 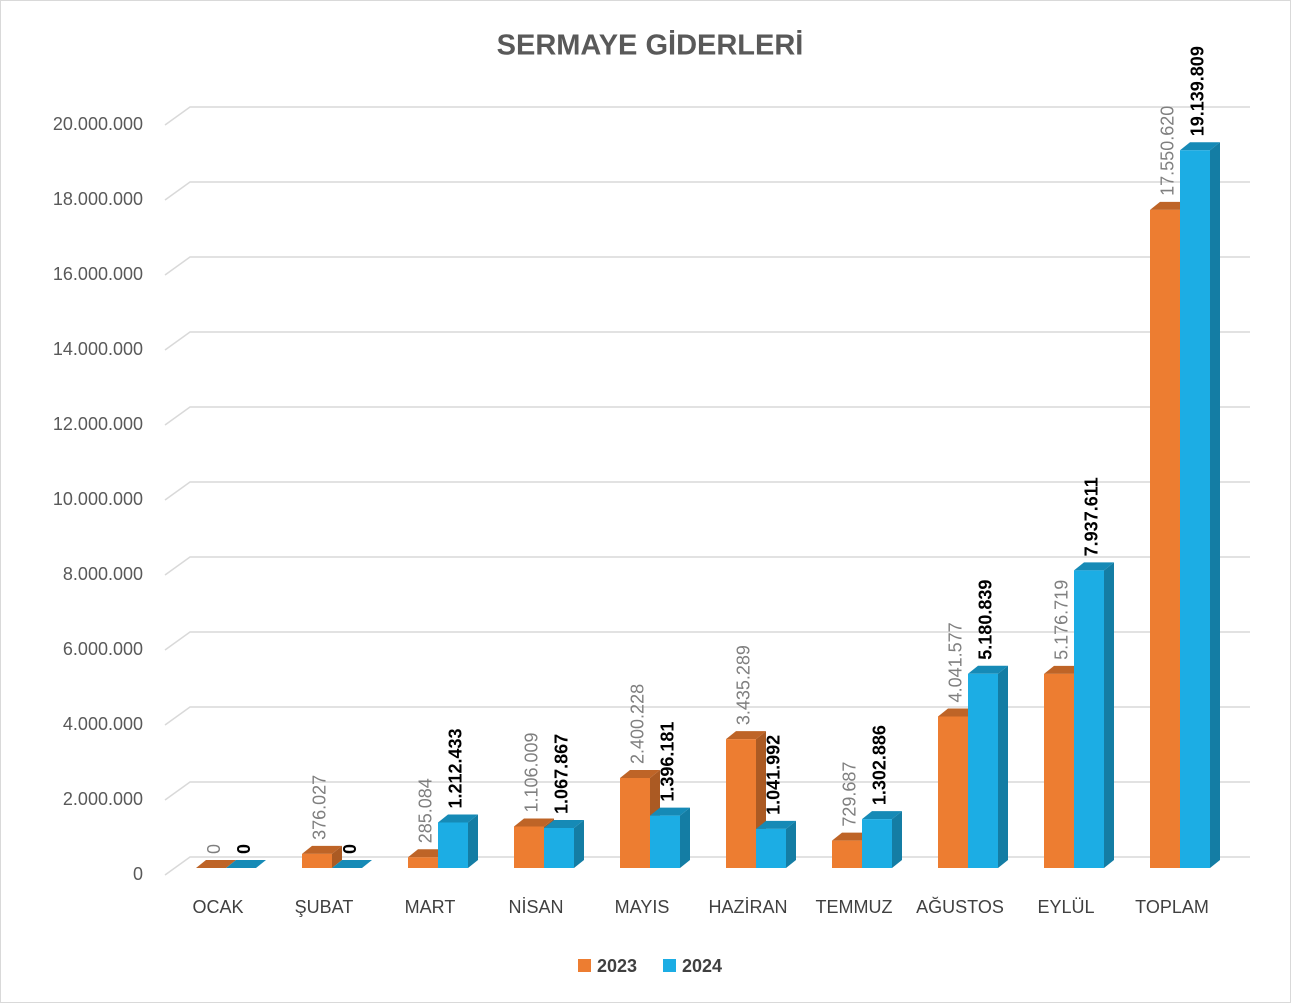 What do you see at coordinates (638, 724) in the screenshot?
I see `value-label: 2.400.228` at bounding box center [638, 724].